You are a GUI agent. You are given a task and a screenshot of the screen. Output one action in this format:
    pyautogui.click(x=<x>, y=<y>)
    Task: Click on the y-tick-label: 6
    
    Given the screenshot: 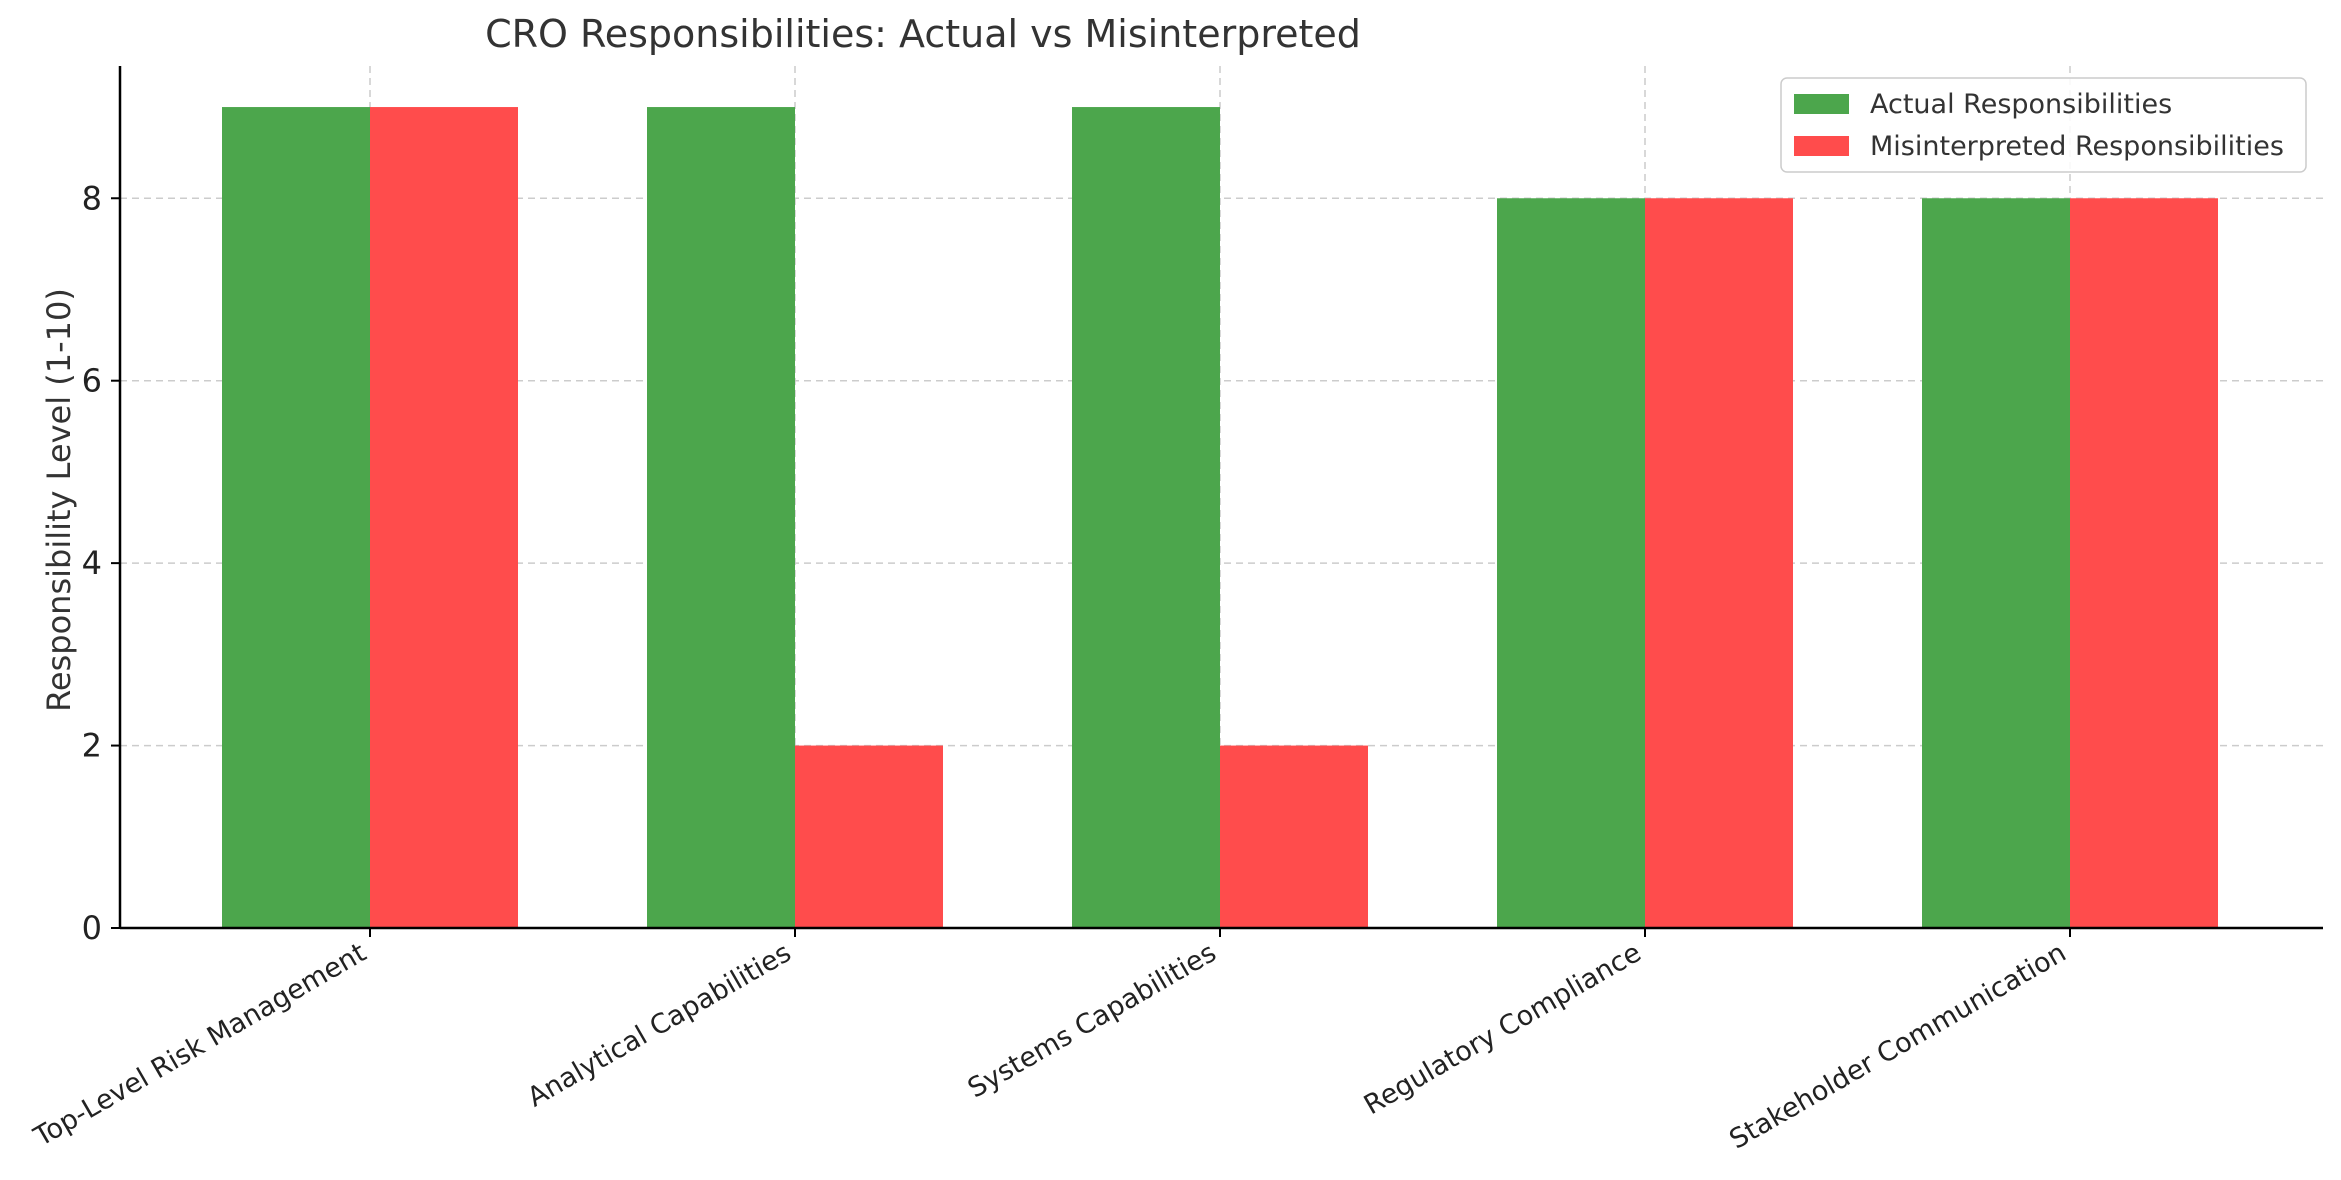 What is the action you would take?
    pyautogui.click(x=92, y=381)
    